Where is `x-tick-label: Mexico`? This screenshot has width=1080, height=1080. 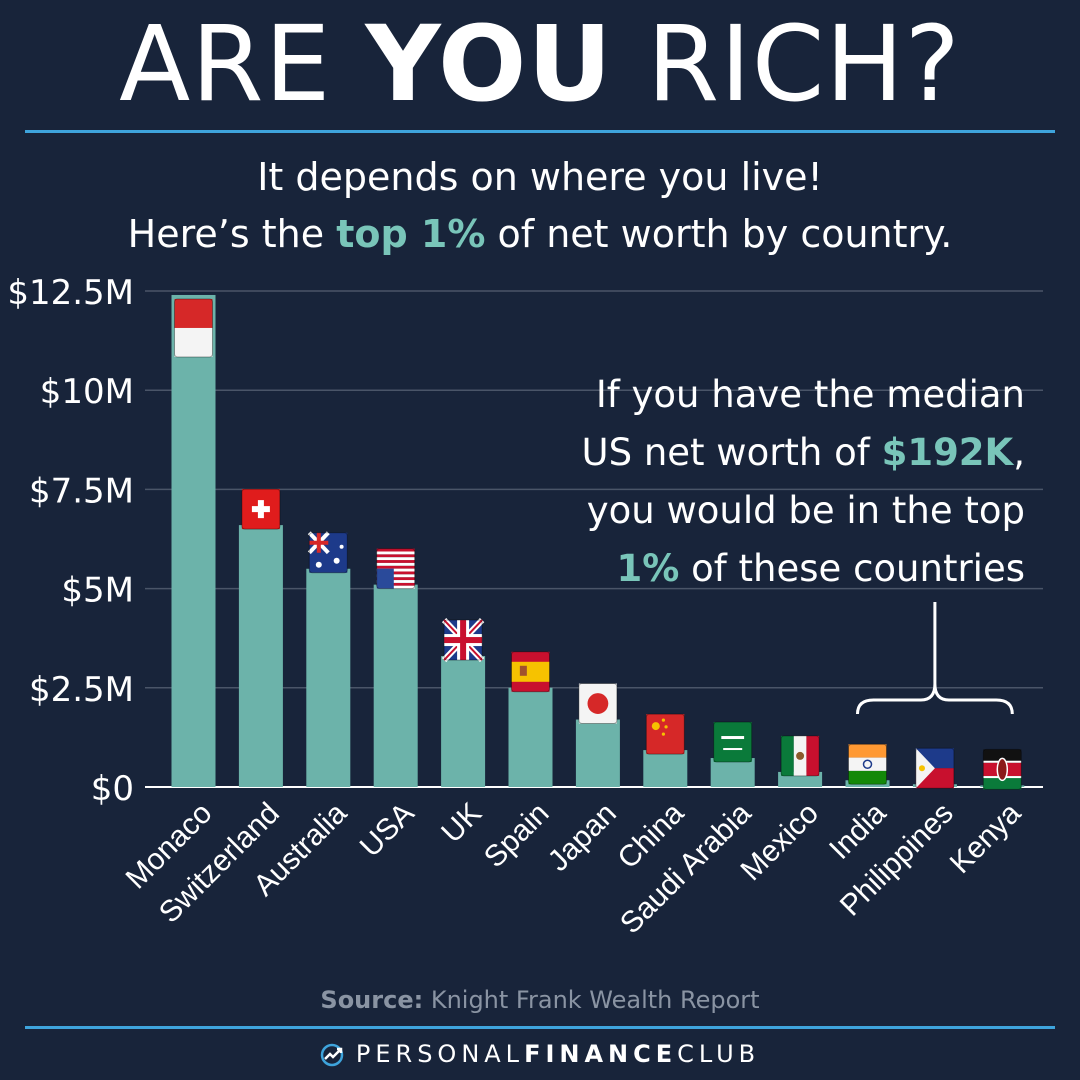
x-tick-label: Mexico is located at coordinates (780, 842).